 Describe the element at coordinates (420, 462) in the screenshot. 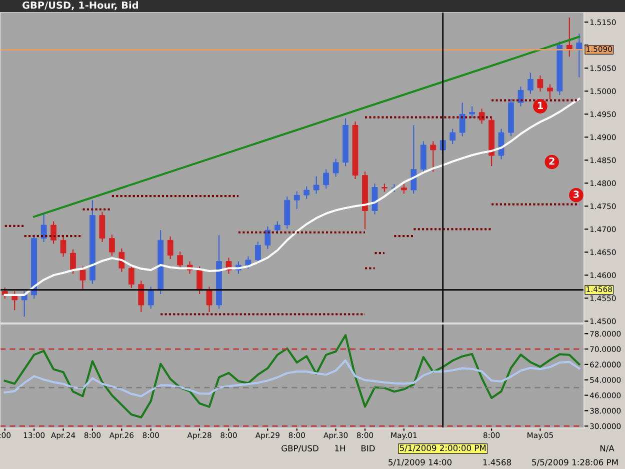

I see `text: 5/1/2009 14:00` at that location.